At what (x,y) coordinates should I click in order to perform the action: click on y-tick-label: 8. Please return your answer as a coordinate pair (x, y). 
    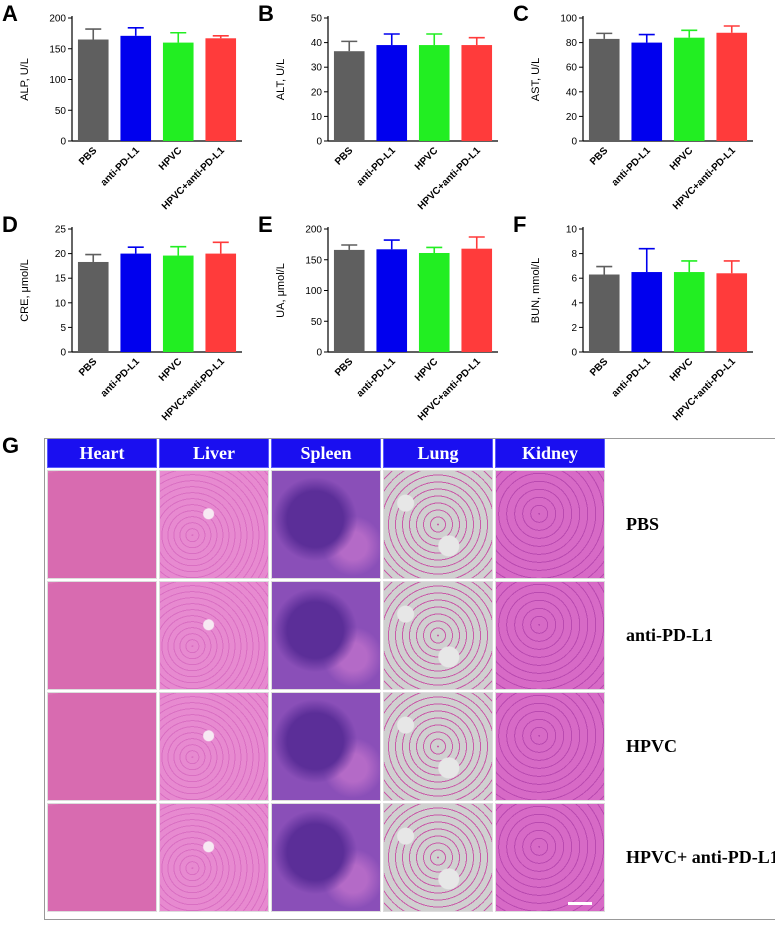
    Looking at the image, I should click on (574, 254).